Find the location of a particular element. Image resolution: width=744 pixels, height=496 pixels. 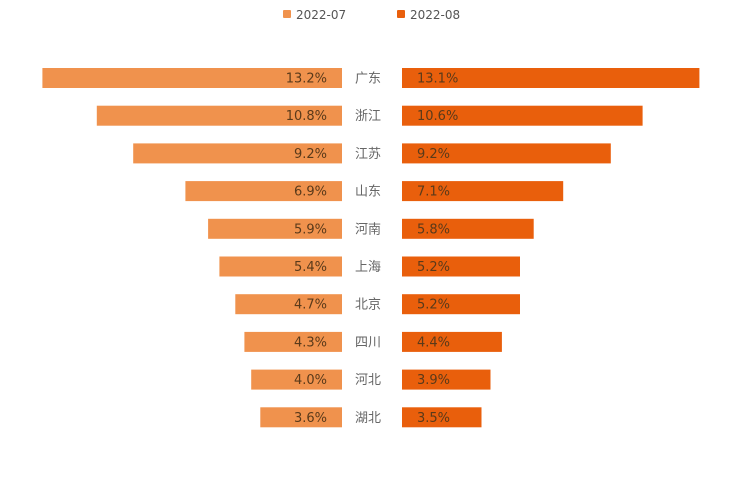

category-label: 北京 is located at coordinates (368, 305).